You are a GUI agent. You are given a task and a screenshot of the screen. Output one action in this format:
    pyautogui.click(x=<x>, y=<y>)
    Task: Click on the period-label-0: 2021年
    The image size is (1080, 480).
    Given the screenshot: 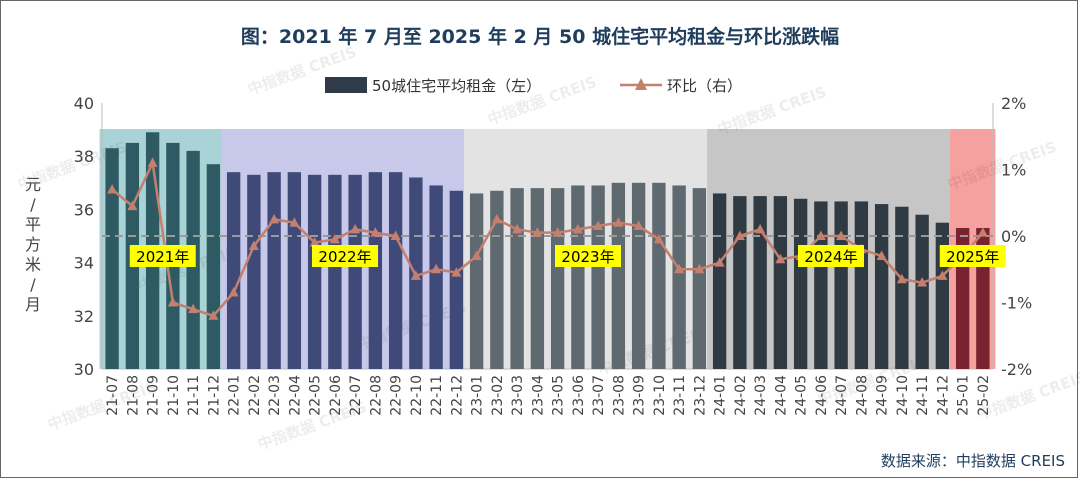 What is the action you would take?
    pyautogui.click(x=162, y=257)
    